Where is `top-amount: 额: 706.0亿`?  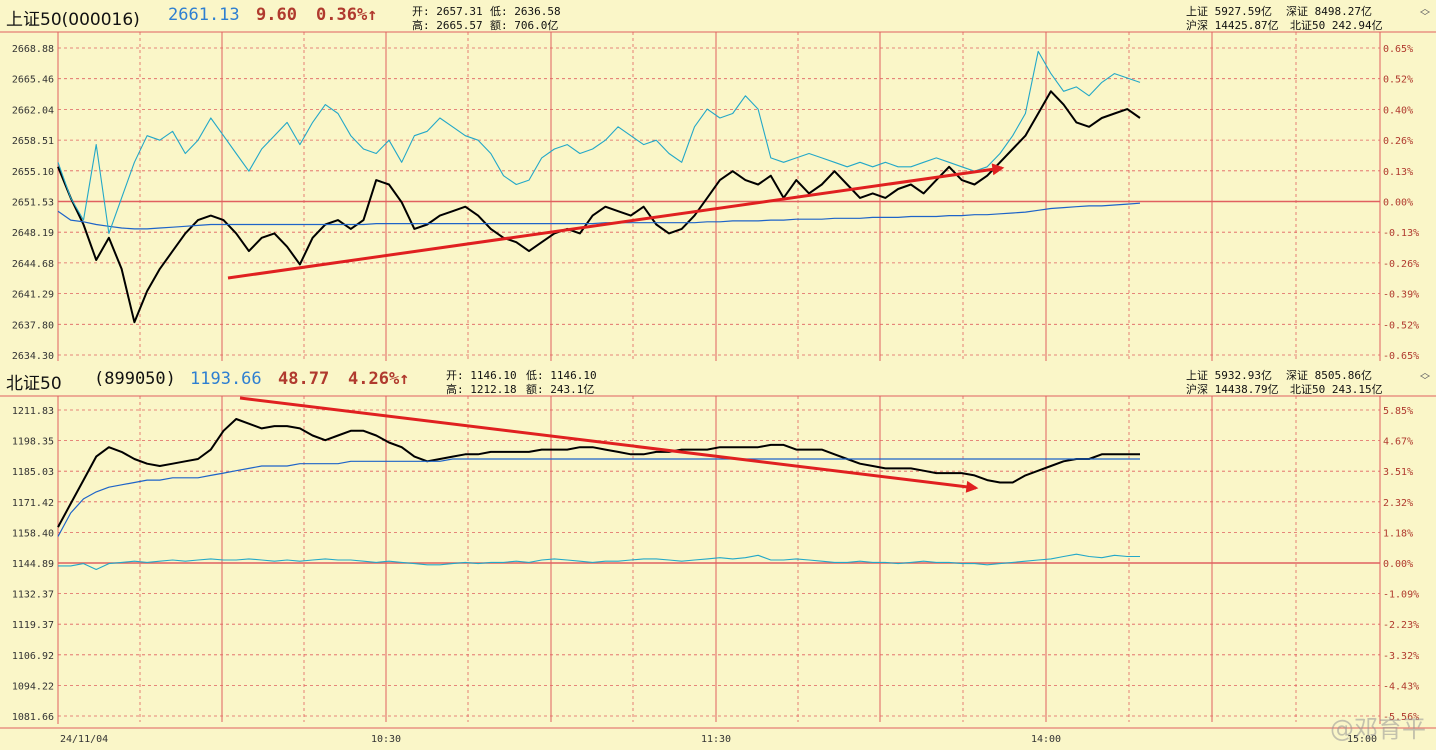
top-amount: 额: 706.0亿 is located at coordinates (524, 25).